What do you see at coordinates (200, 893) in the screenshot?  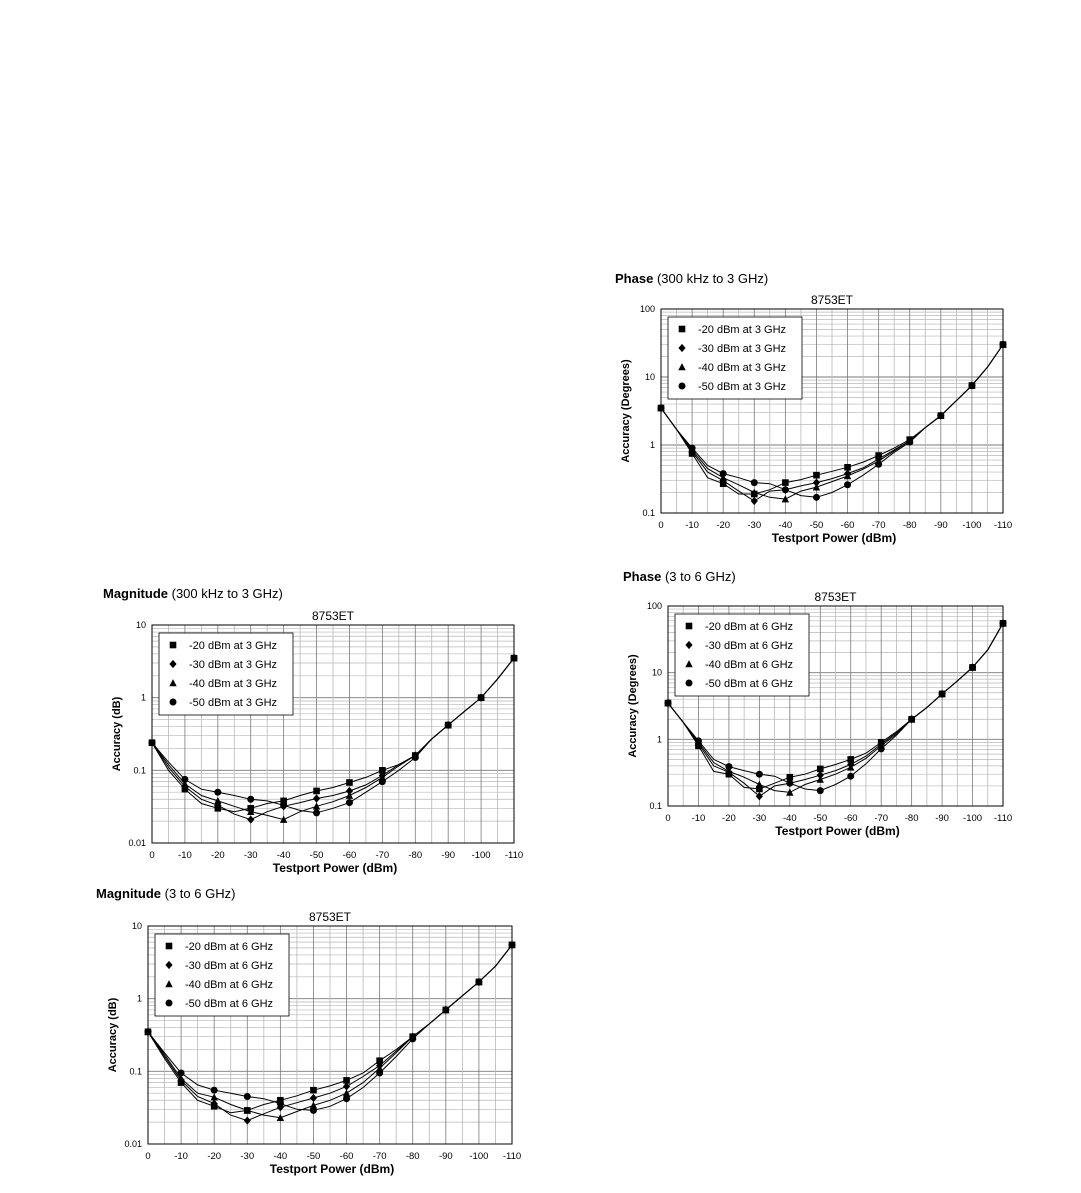 I see `chart-heading-range: (3 to 6 GHz)` at bounding box center [200, 893].